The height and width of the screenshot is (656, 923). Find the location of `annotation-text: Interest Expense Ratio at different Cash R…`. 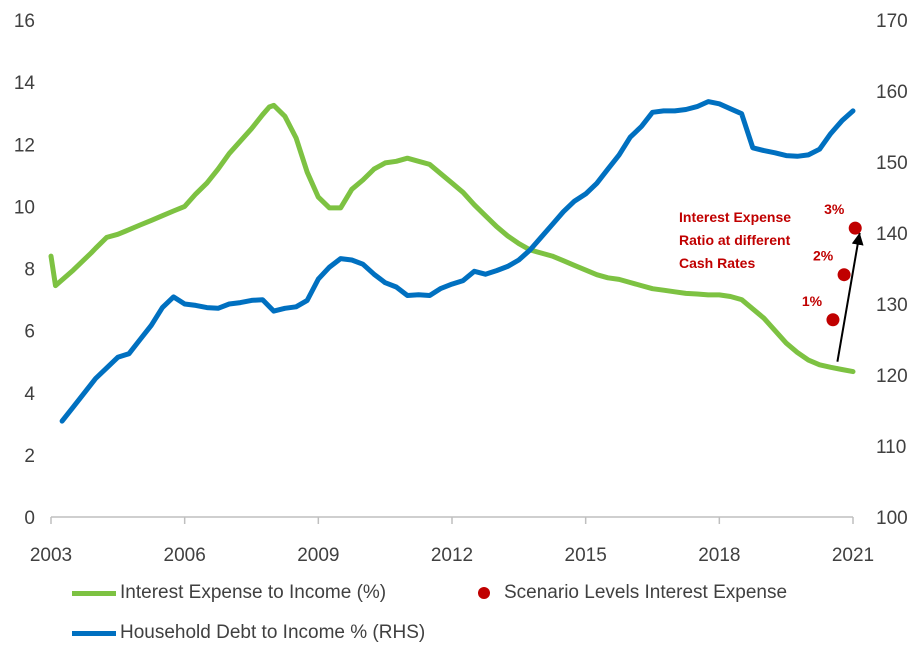

annotation-text: Interest Expense Ratio at different Cash R… is located at coordinates (735, 240).